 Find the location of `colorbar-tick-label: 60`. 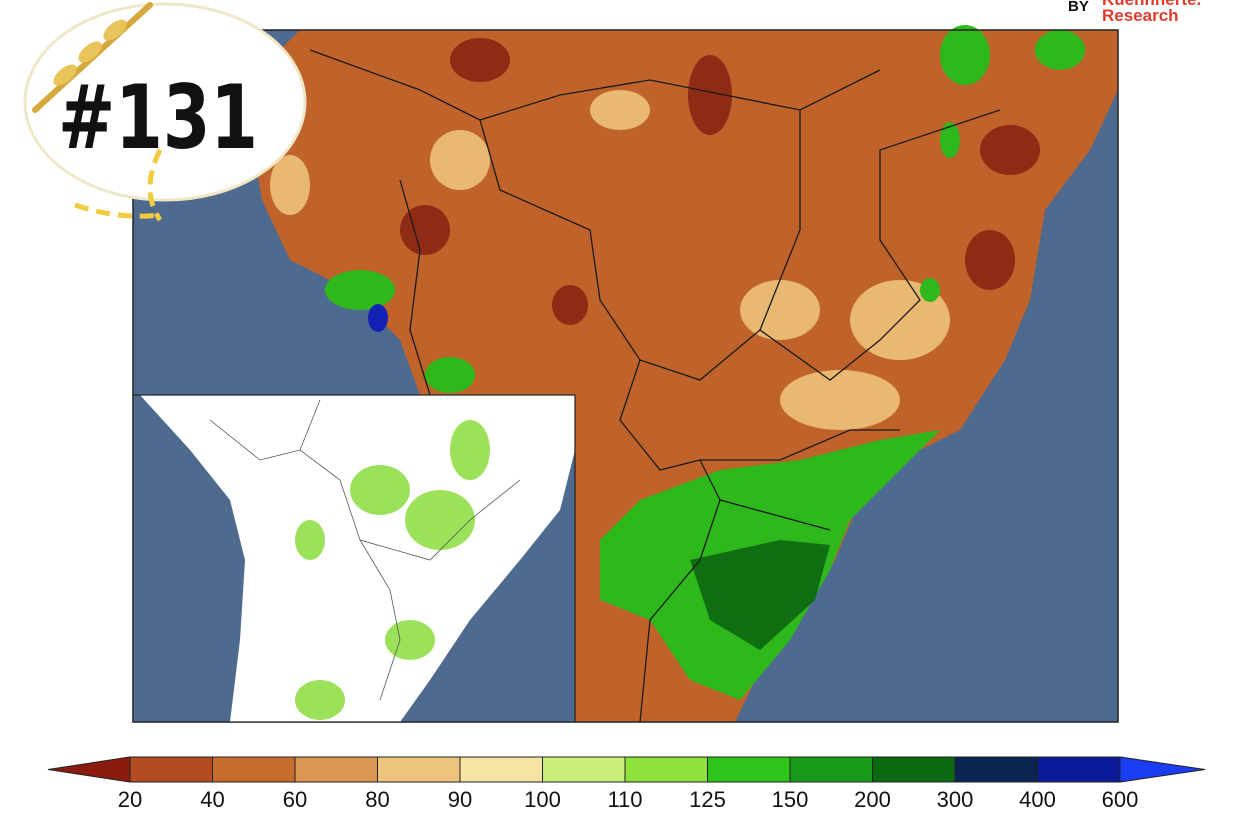

colorbar-tick-label: 60 is located at coordinates (295, 799).